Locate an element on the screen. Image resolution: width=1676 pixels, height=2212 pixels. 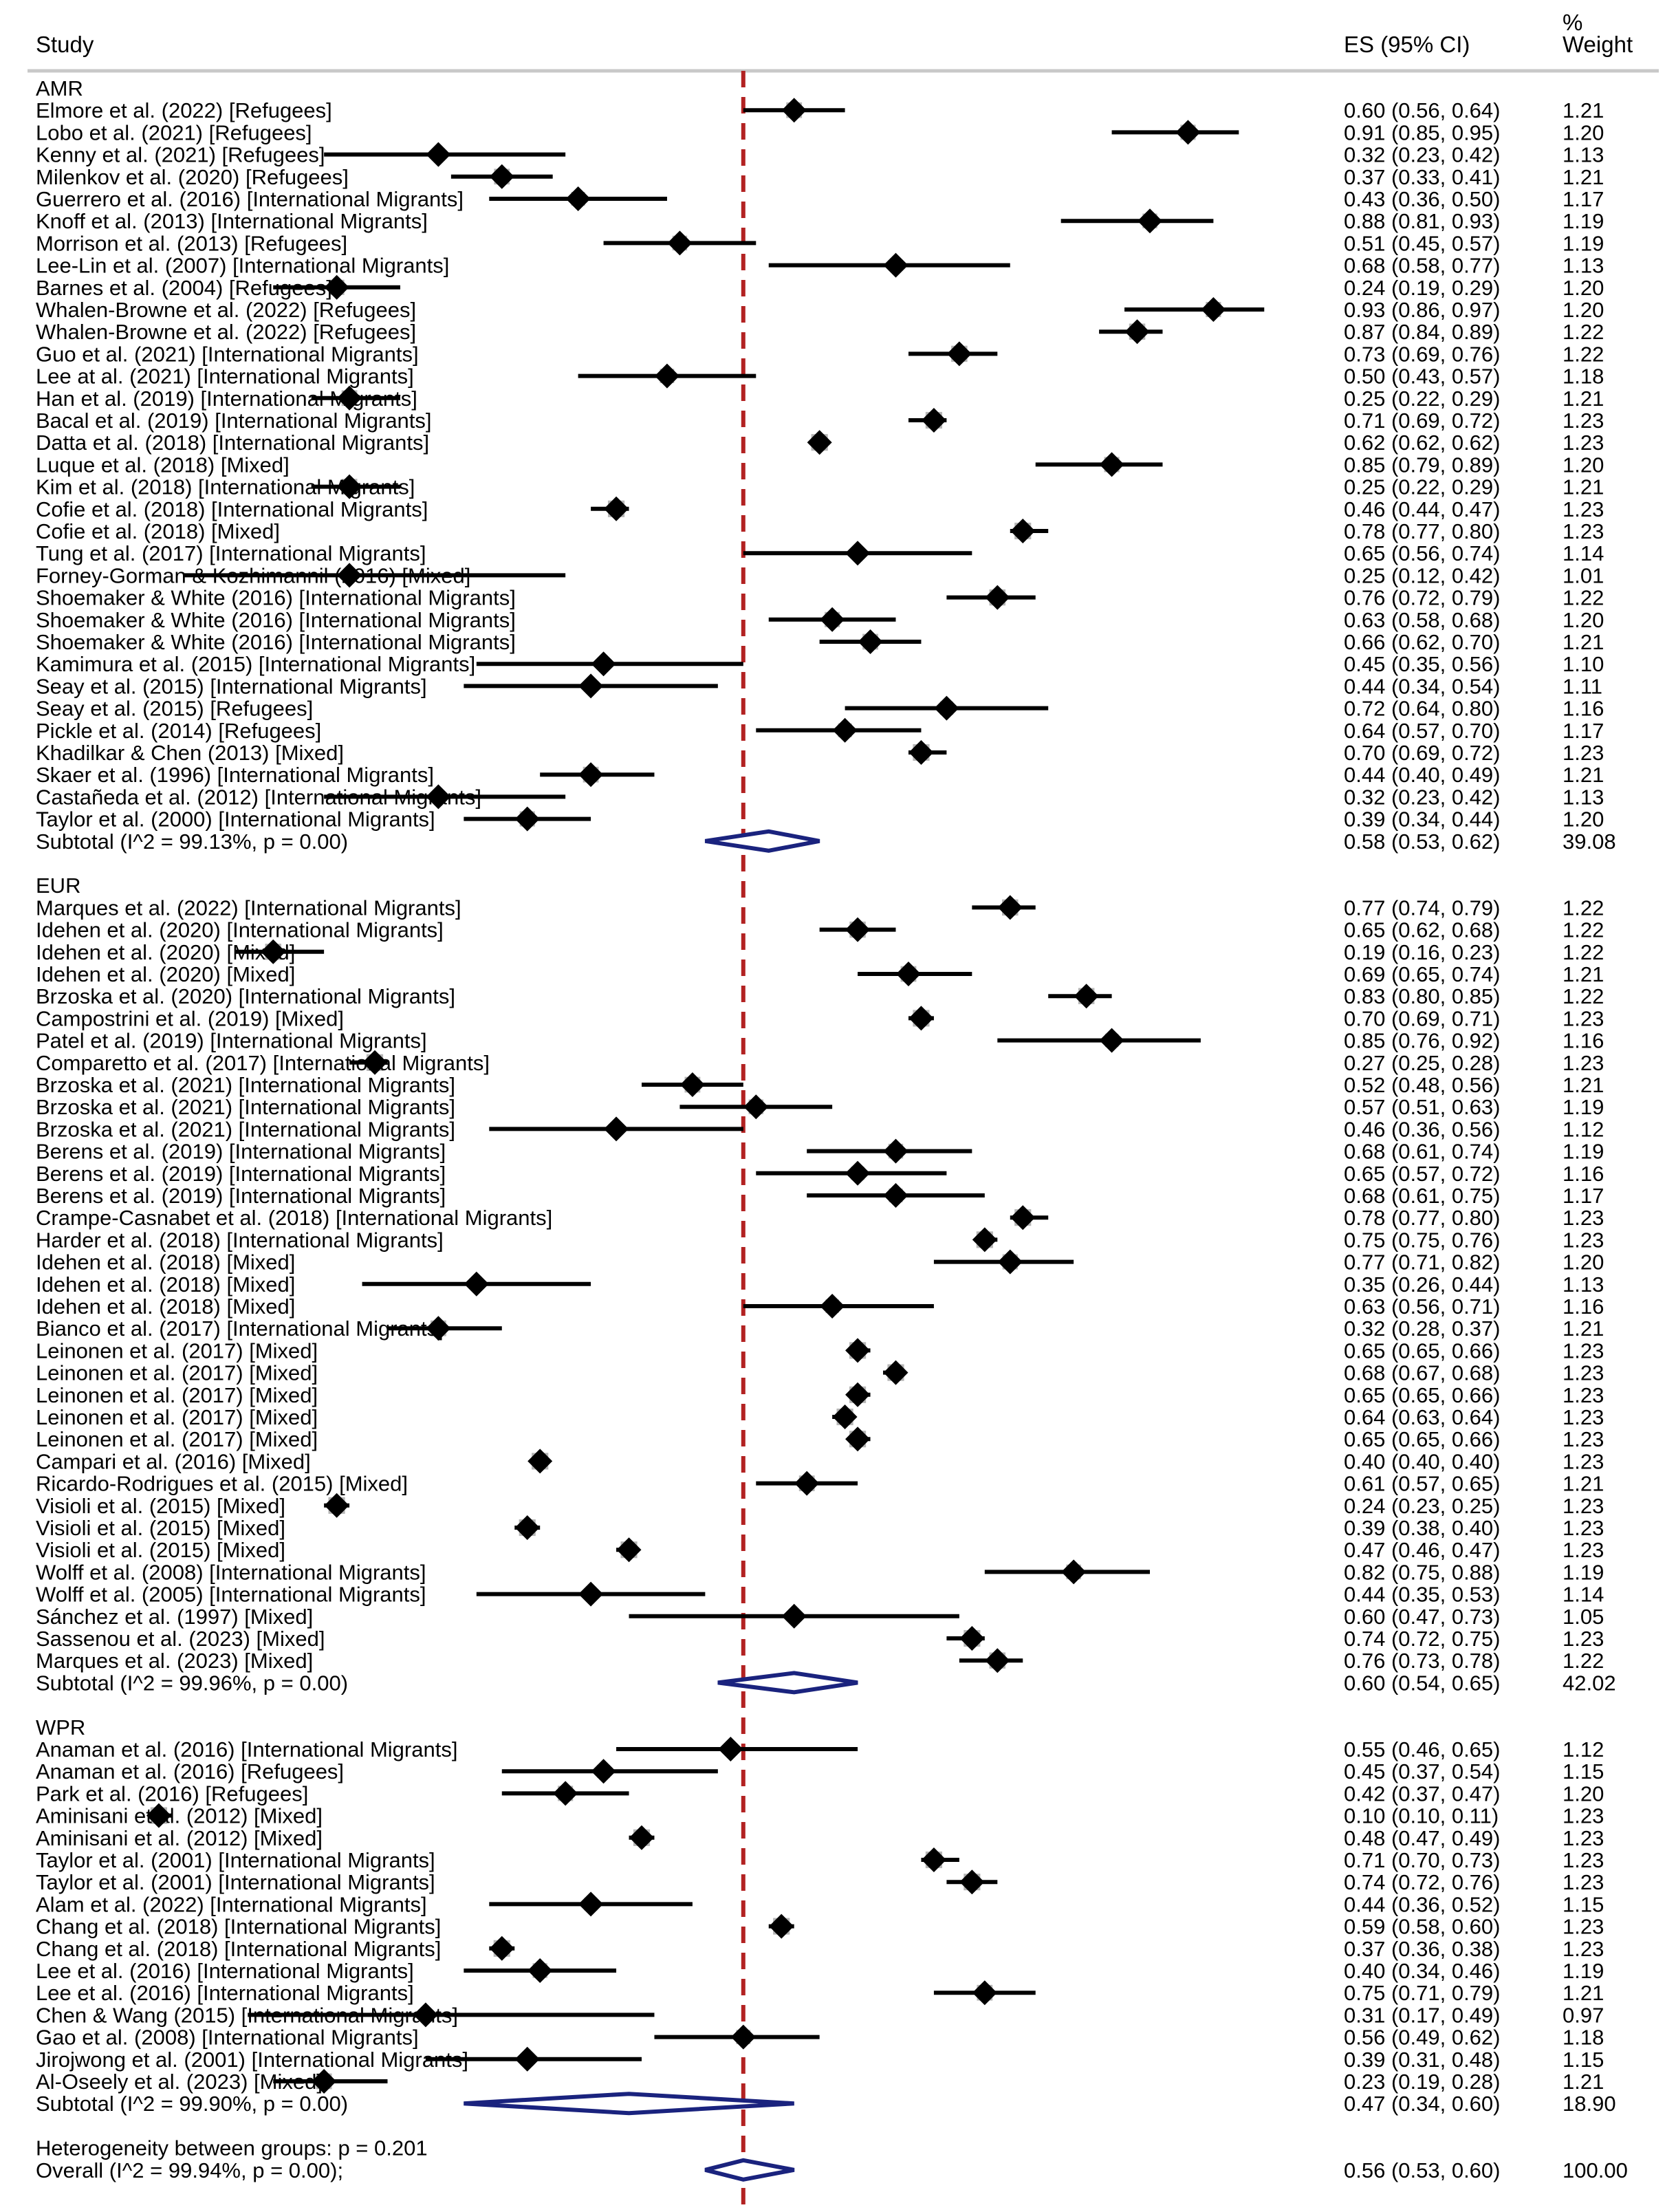
overall-effect-size-ci: 0.56 (0.53, 0.60) is located at coordinates (1423, 2170).